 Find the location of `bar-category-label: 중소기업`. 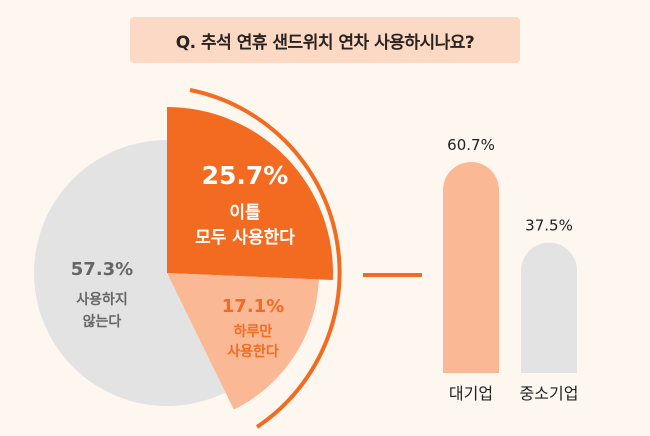

bar-category-label: 중소기업 is located at coordinates (549, 393).